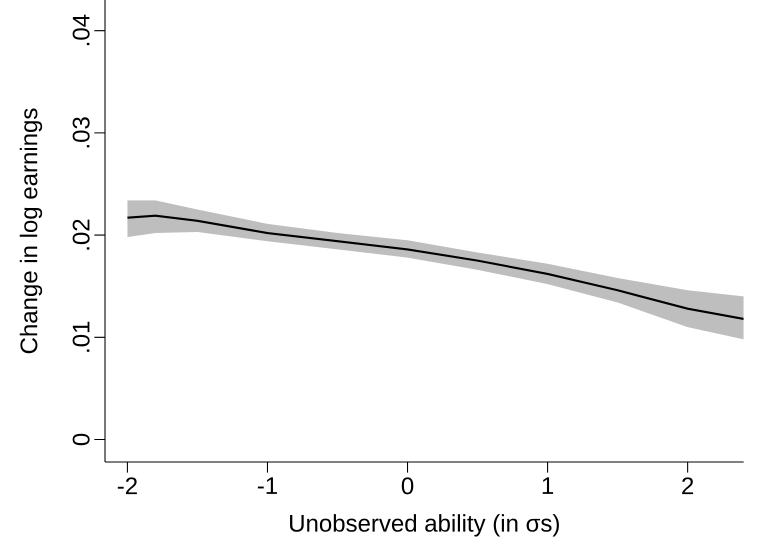 The image size is (758, 543). I want to click on y-tick-label: .02, so click(81, 235).